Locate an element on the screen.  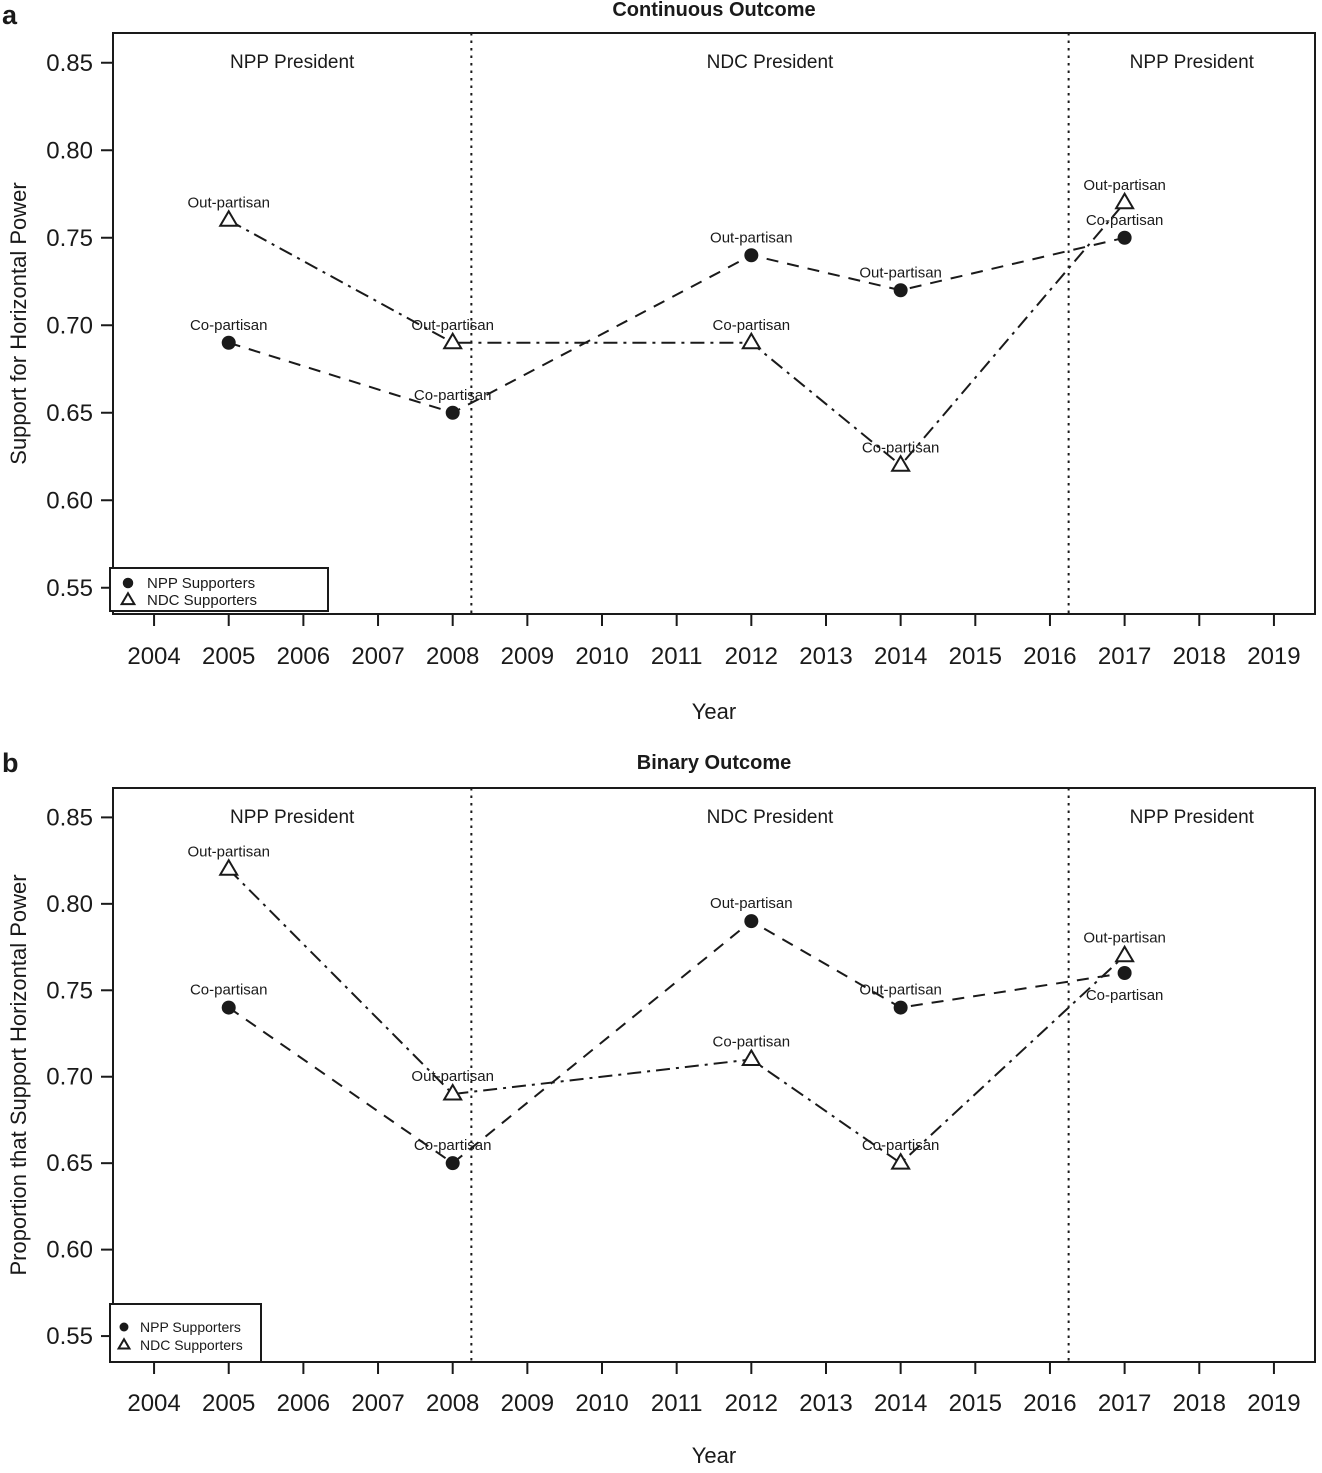
x-tick-label: 2009 is located at coordinates (527, 1403).